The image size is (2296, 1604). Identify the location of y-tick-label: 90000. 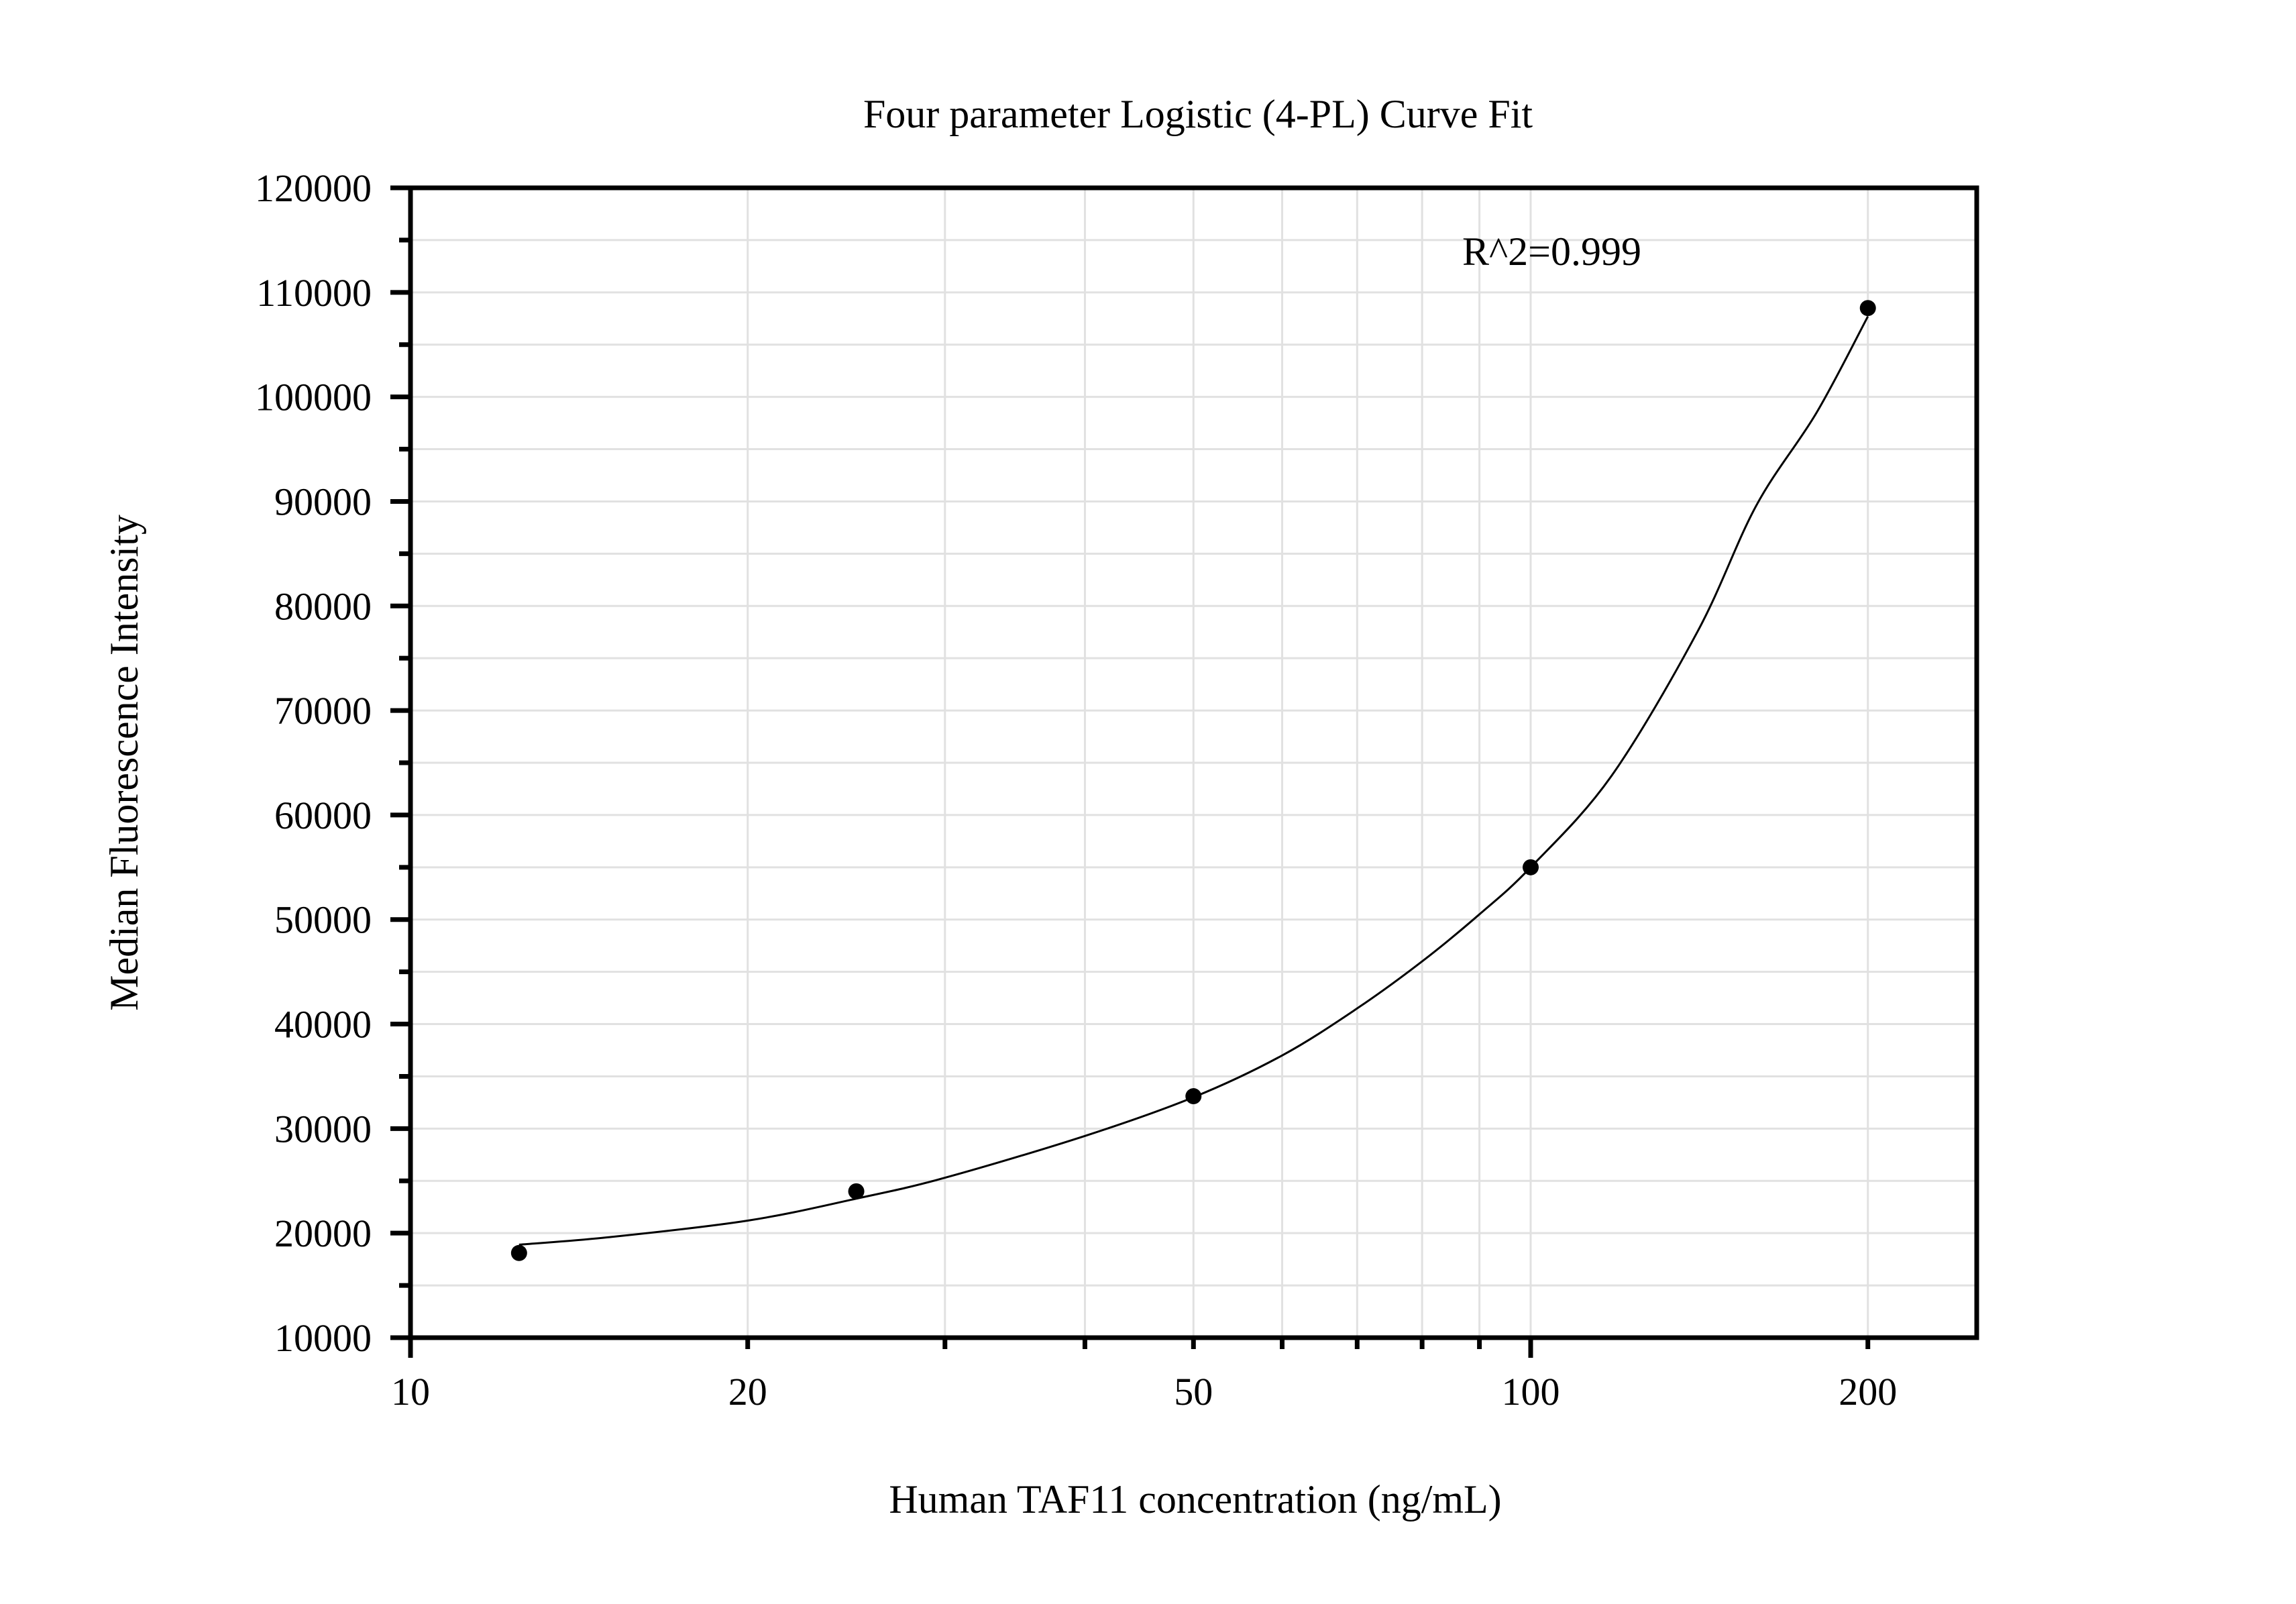
(323, 501).